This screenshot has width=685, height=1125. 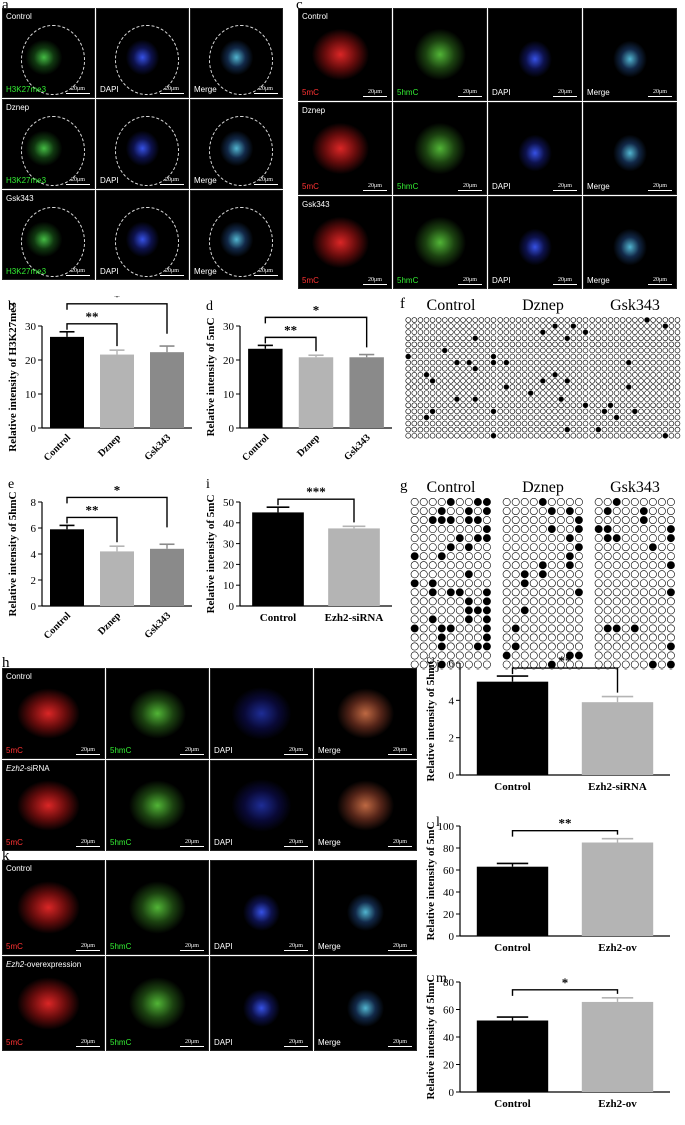 I want to click on y-tick-label: 0, so click(x=232, y=607).